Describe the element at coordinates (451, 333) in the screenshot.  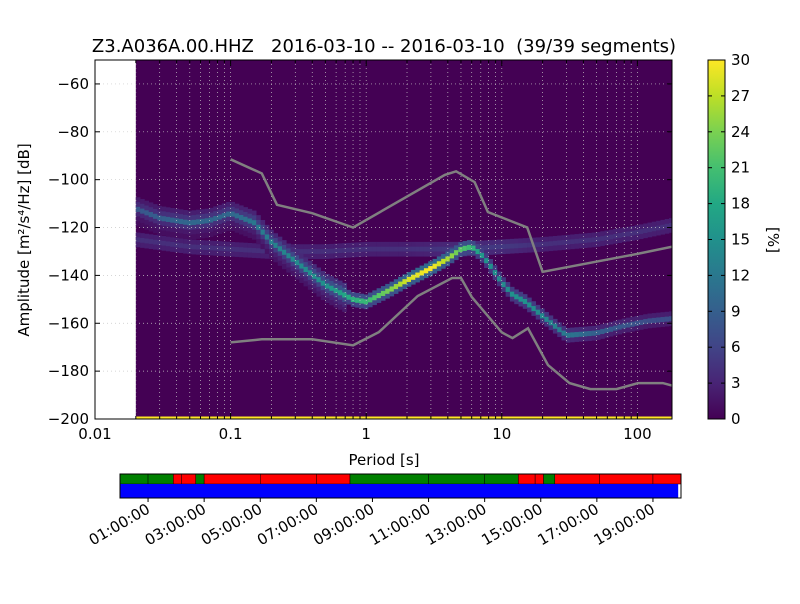
I see `noise-model-nlnm` at that location.